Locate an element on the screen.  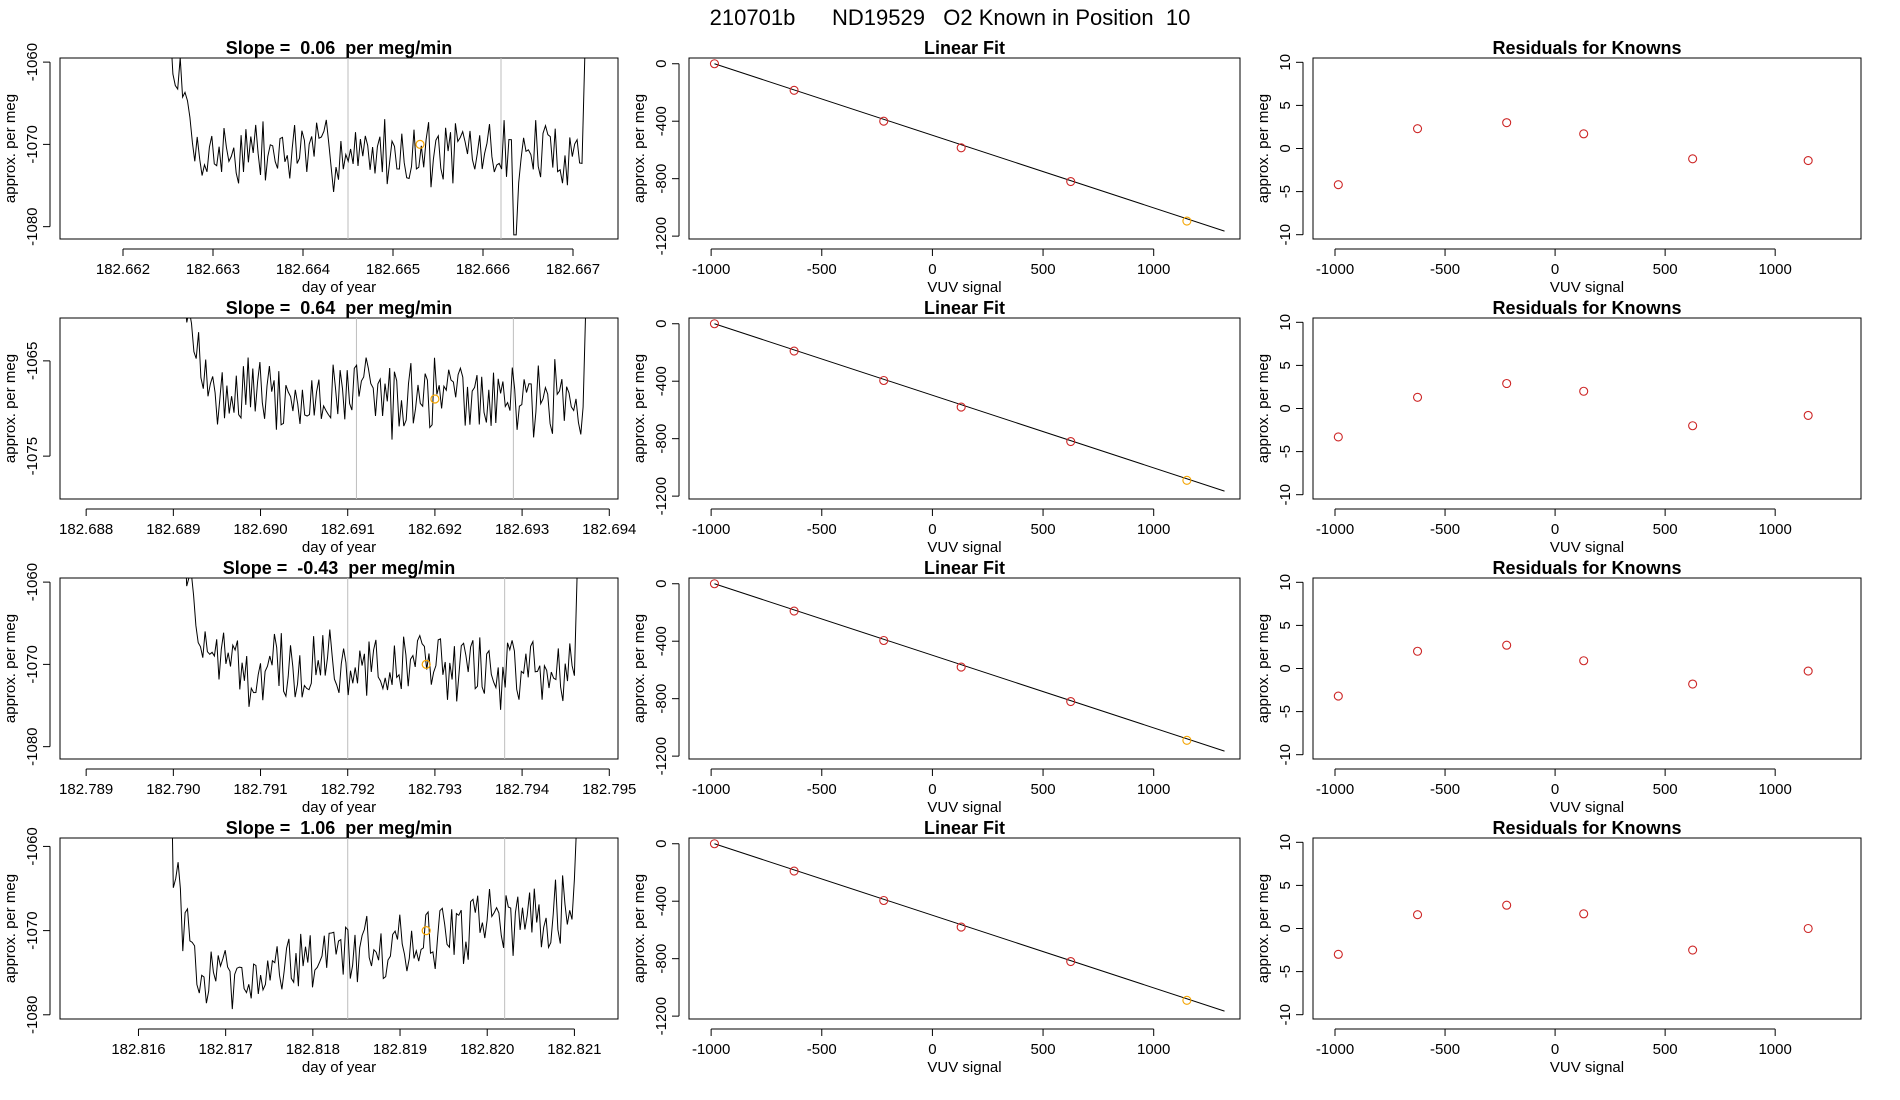
fit-line is located at coordinates (969, 407).